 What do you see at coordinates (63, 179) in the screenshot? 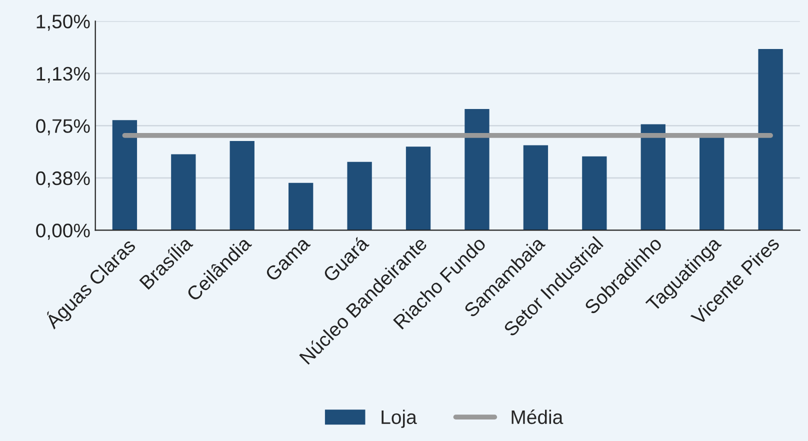
I see `y-tick-label: 0,38%` at bounding box center [63, 179].